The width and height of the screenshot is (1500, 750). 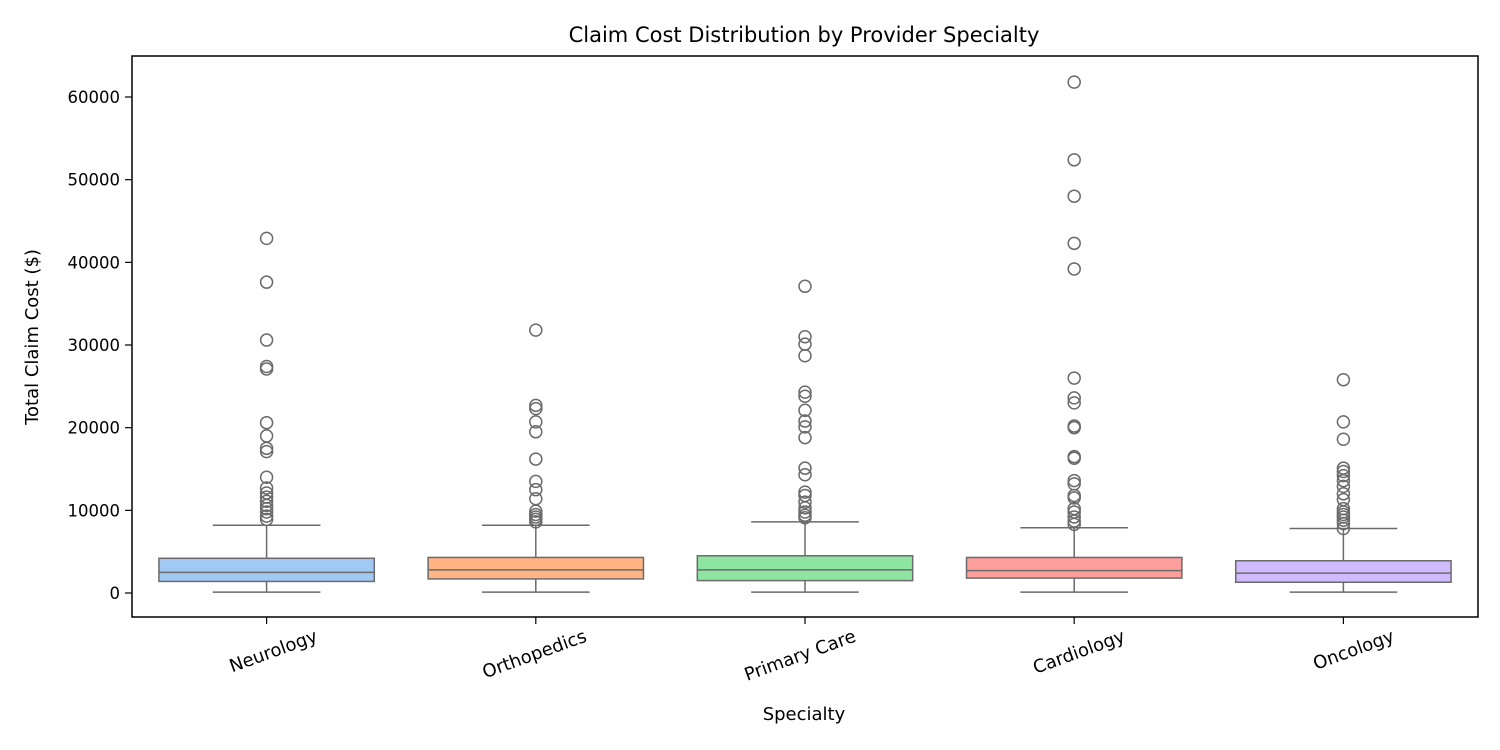 What do you see at coordinates (94, 180) in the screenshot?
I see `y-tick-label: 50000` at bounding box center [94, 180].